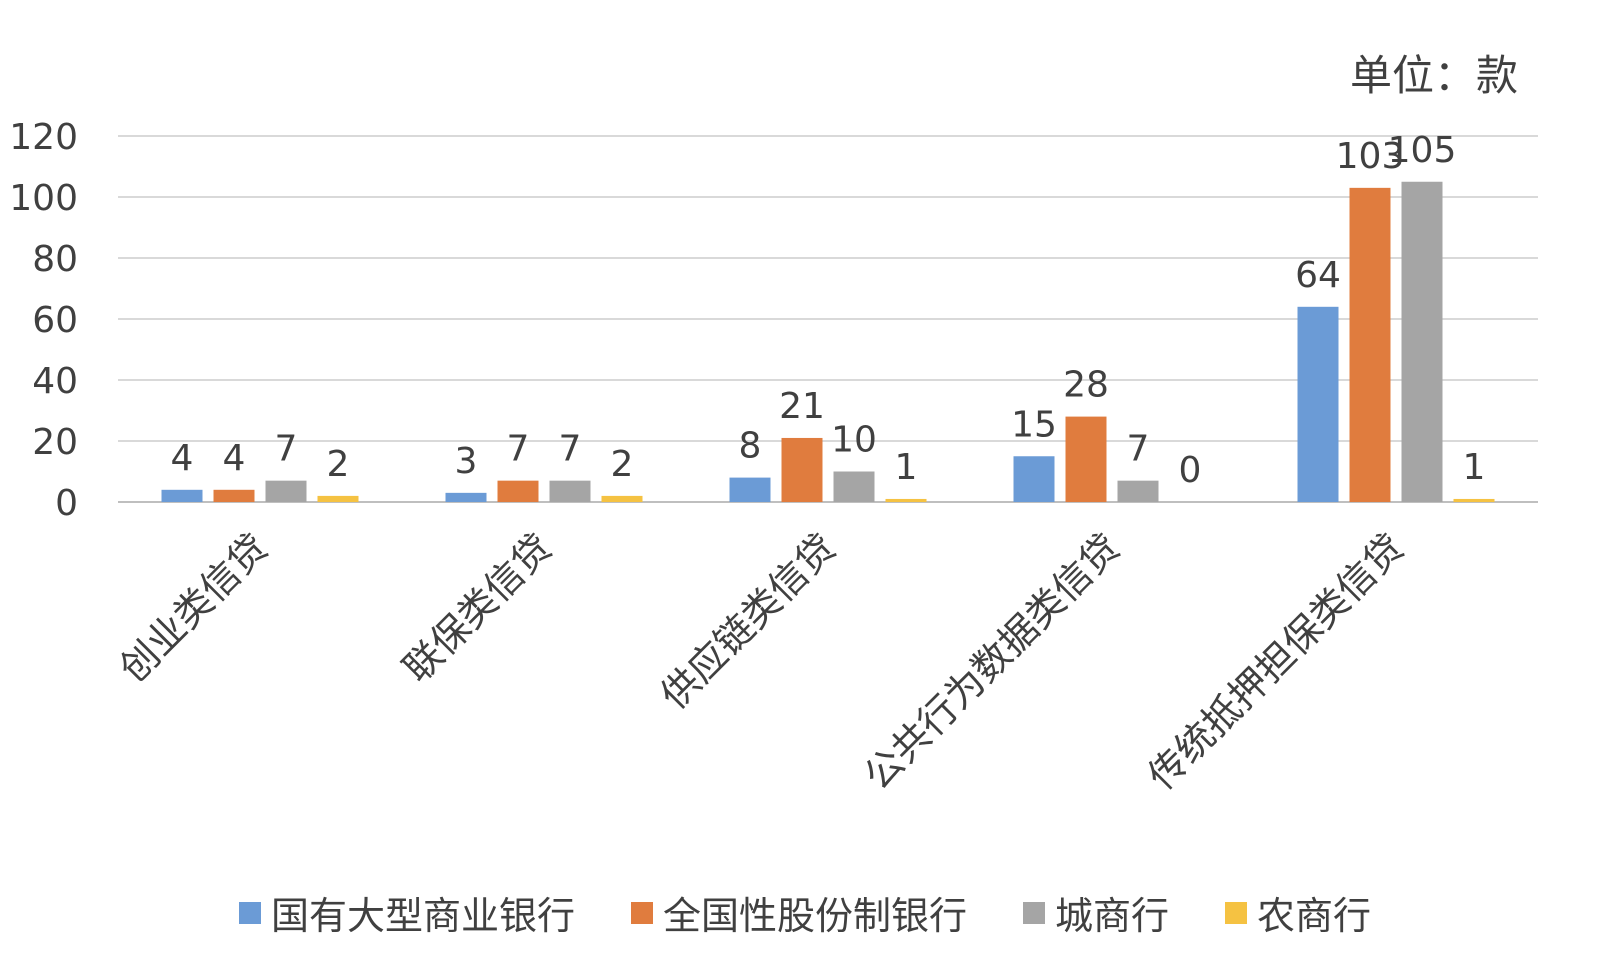 The width and height of the screenshot is (1610, 960). I want to click on legend-item-series-1: 国有大型商业银行, so click(406, 912).